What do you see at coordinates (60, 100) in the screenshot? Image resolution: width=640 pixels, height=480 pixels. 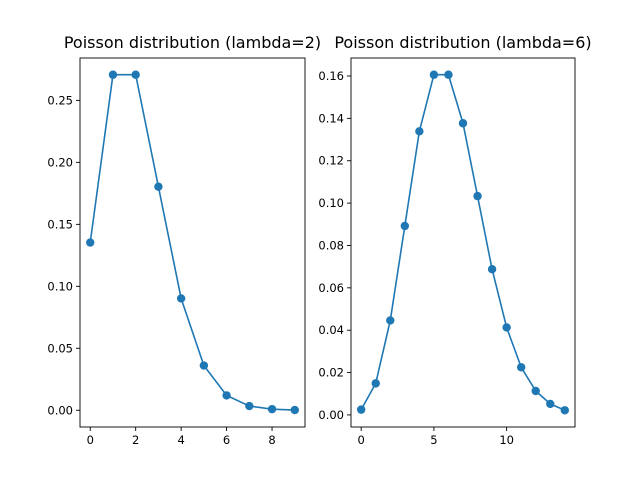 I see `y-tick-label: 0.25` at bounding box center [60, 100].